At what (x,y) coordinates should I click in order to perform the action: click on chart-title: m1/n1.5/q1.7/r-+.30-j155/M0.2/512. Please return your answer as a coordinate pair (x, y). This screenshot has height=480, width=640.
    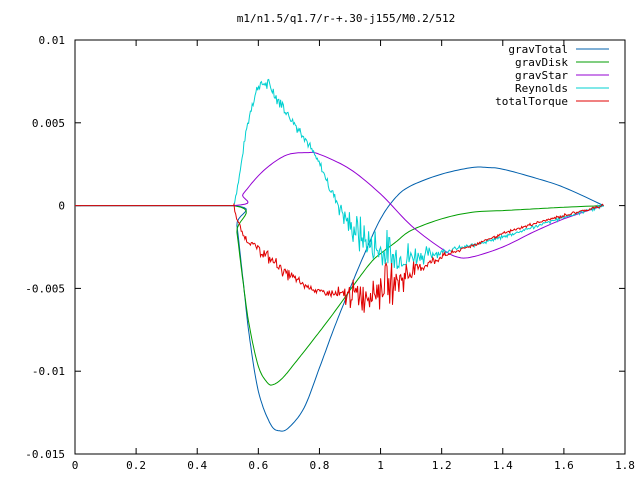
    Looking at the image, I should click on (346, 18).